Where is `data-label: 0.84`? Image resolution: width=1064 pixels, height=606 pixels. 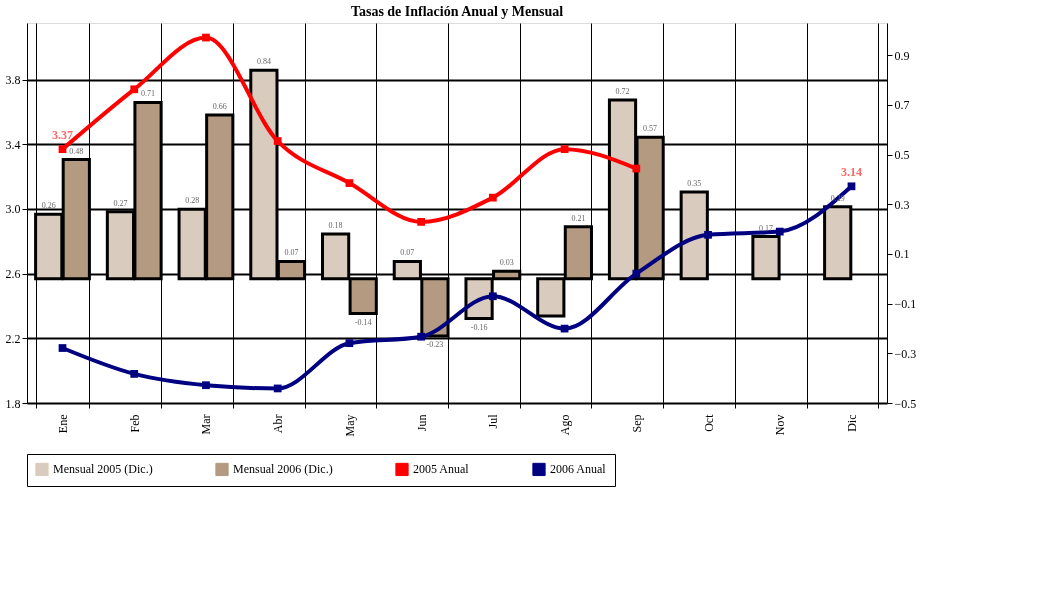 data-label: 0.84 is located at coordinates (263, 62).